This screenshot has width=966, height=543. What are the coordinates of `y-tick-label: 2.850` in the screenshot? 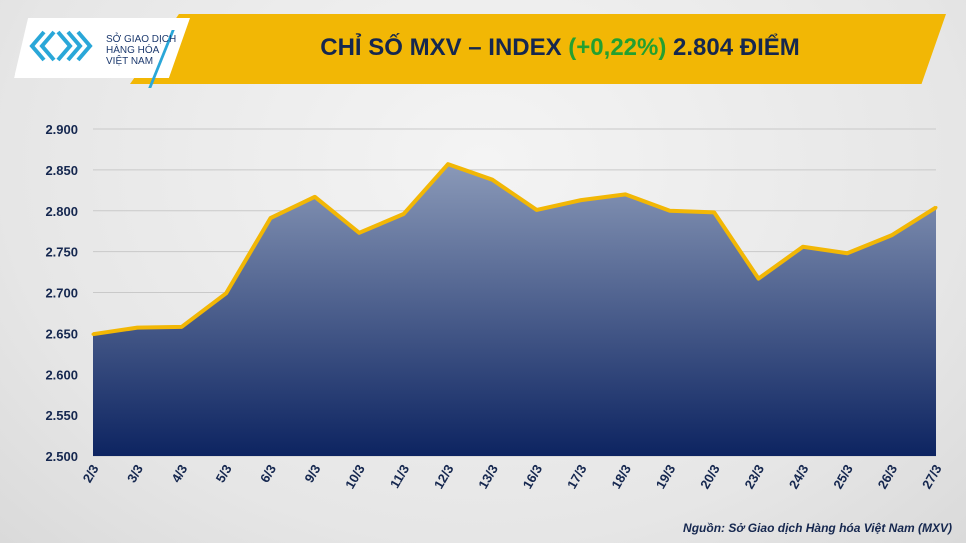 It's located at (61, 170).